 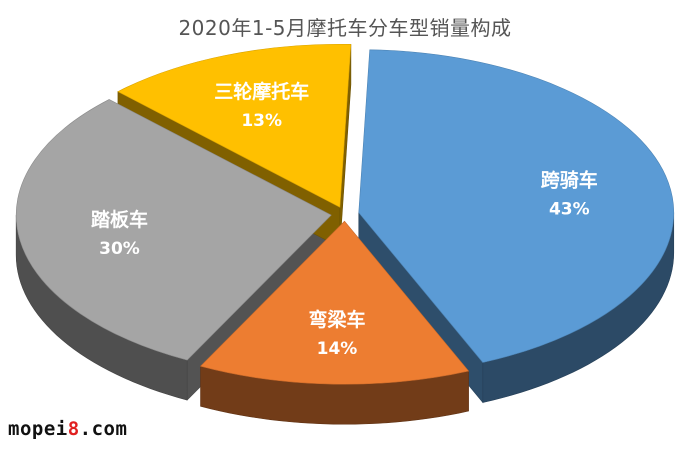 I want to click on slice-value-label: 13%, so click(x=261, y=121).